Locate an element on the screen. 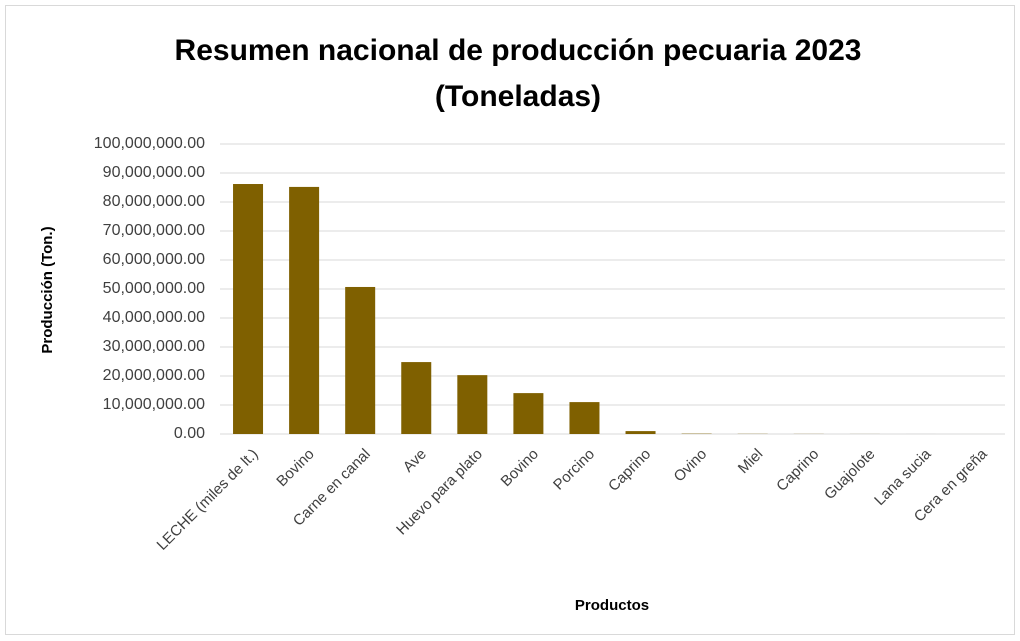  y-tick-label: 70,000,000.00 is located at coordinates (154, 230).